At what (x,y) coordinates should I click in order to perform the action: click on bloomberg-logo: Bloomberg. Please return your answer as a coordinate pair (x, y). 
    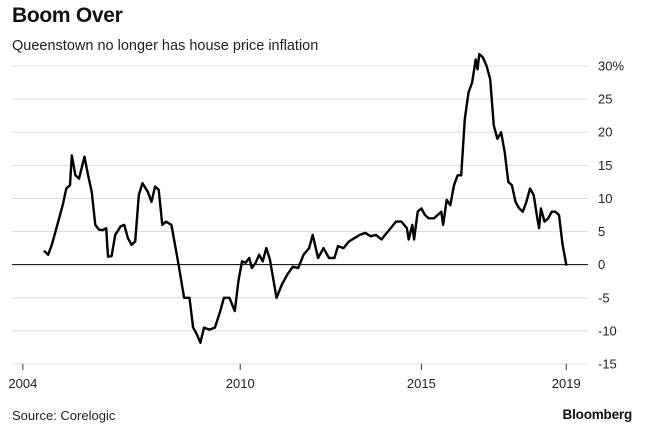
    Looking at the image, I should click on (597, 414).